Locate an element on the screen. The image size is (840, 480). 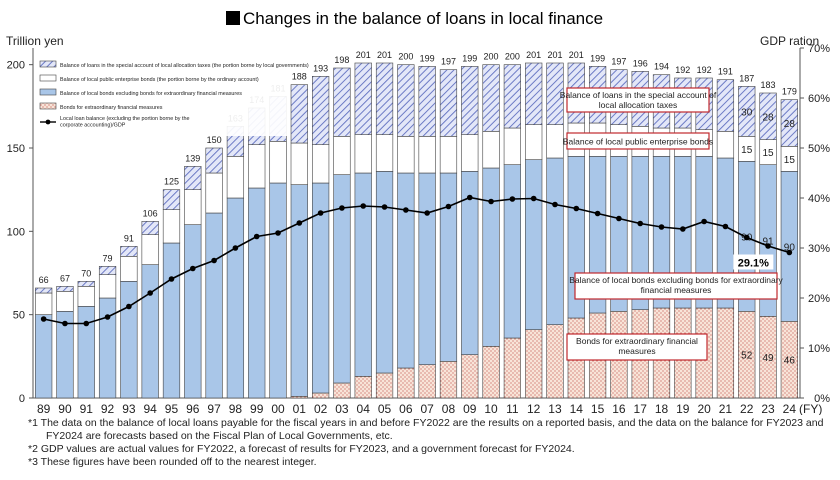
x-tick-label: 08 is located at coordinates (449, 408).